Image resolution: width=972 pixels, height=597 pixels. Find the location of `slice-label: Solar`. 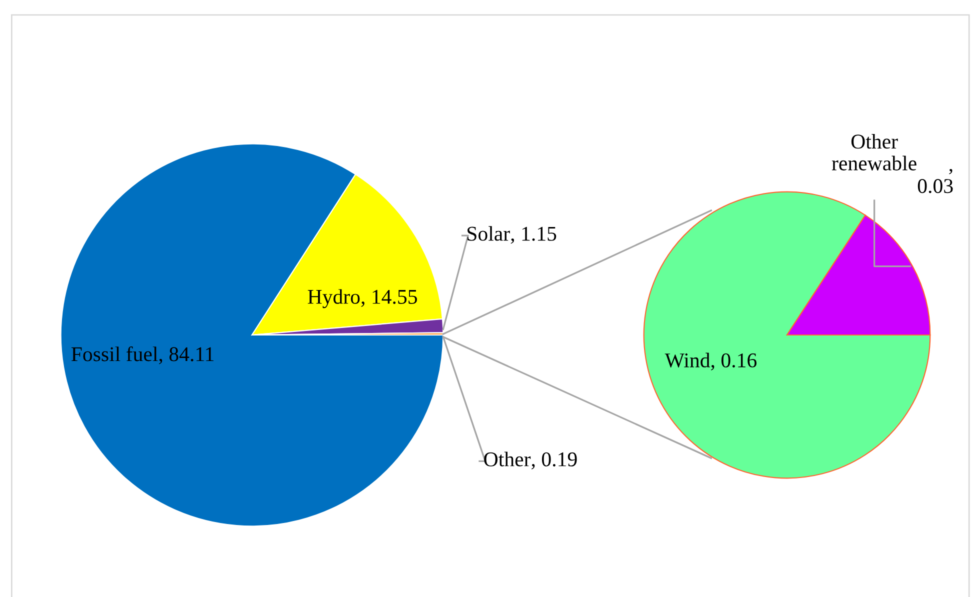

slice-label: Solar is located at coordinates (489, 233).